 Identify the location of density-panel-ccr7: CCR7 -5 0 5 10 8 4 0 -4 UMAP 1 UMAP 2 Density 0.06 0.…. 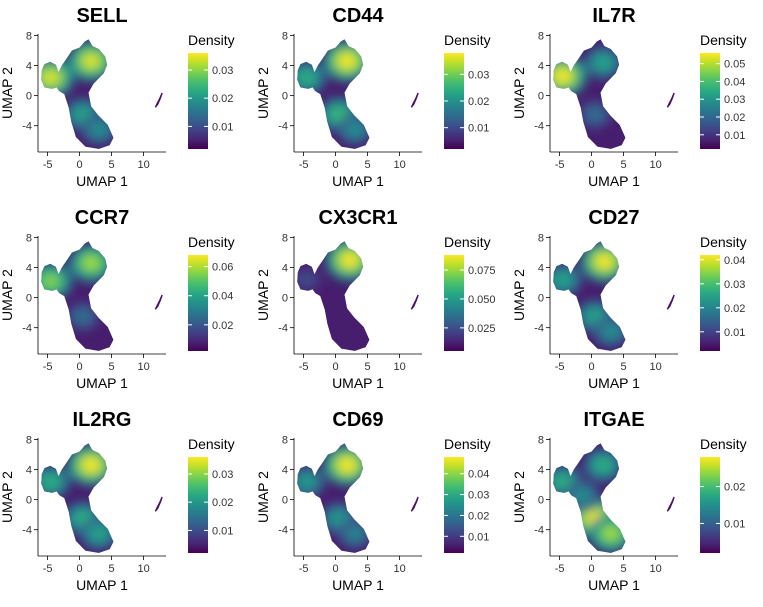
(127, 303).